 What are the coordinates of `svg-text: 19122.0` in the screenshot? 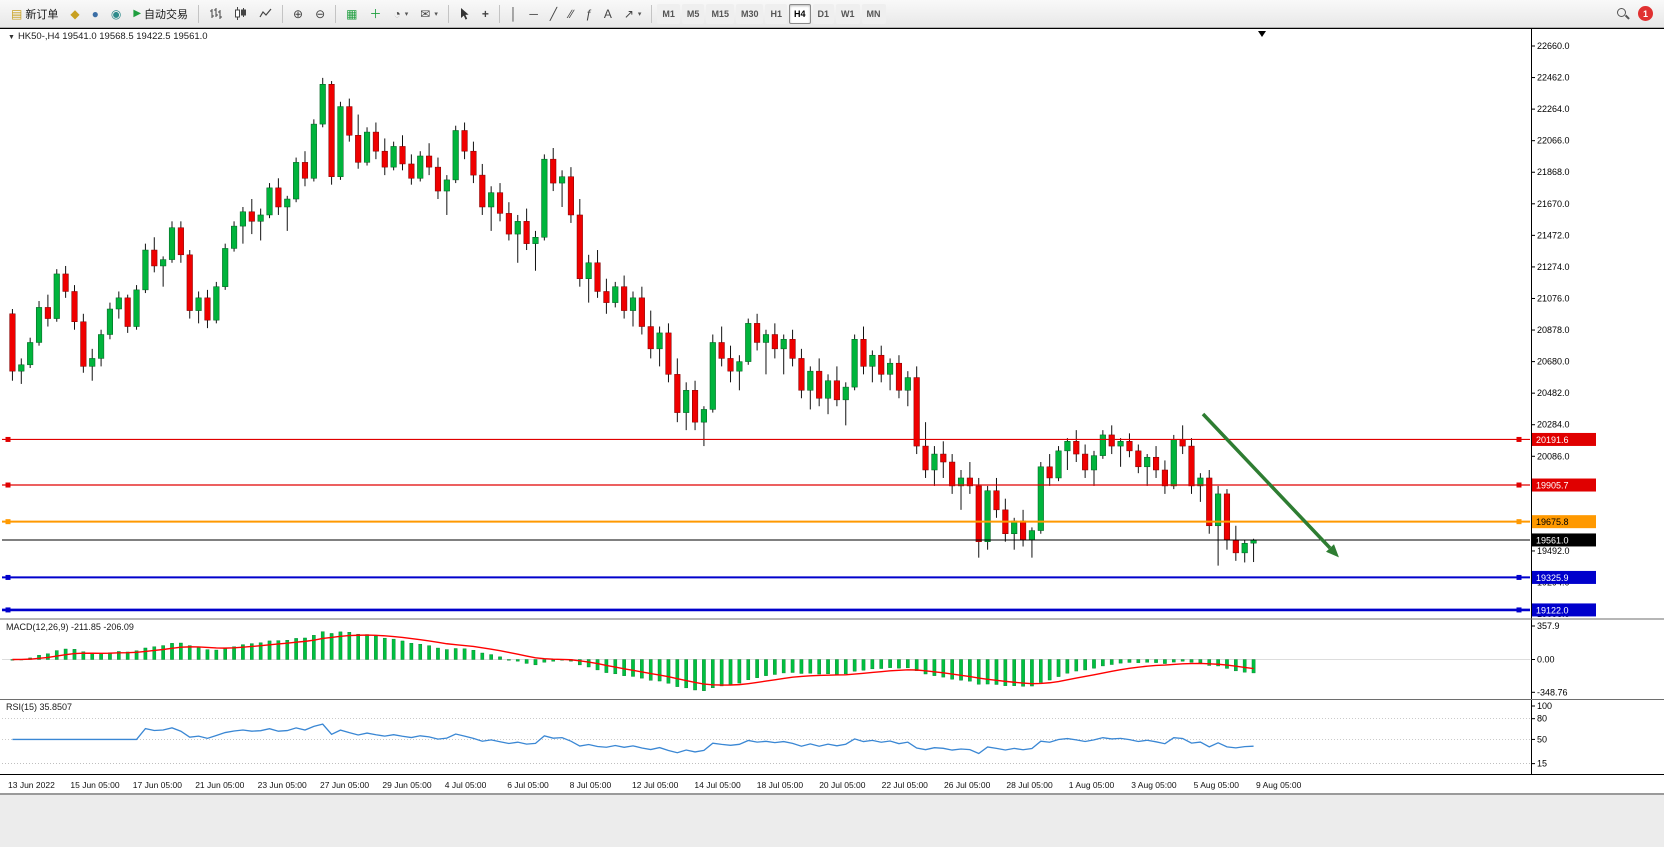 It's located at (1552, 610).